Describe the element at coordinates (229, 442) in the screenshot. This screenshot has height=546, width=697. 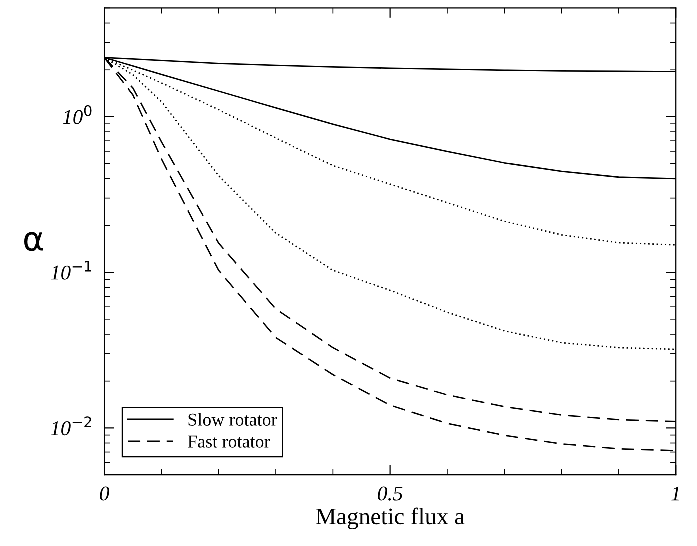
I see `legend-label: Fast rotator` at that location.